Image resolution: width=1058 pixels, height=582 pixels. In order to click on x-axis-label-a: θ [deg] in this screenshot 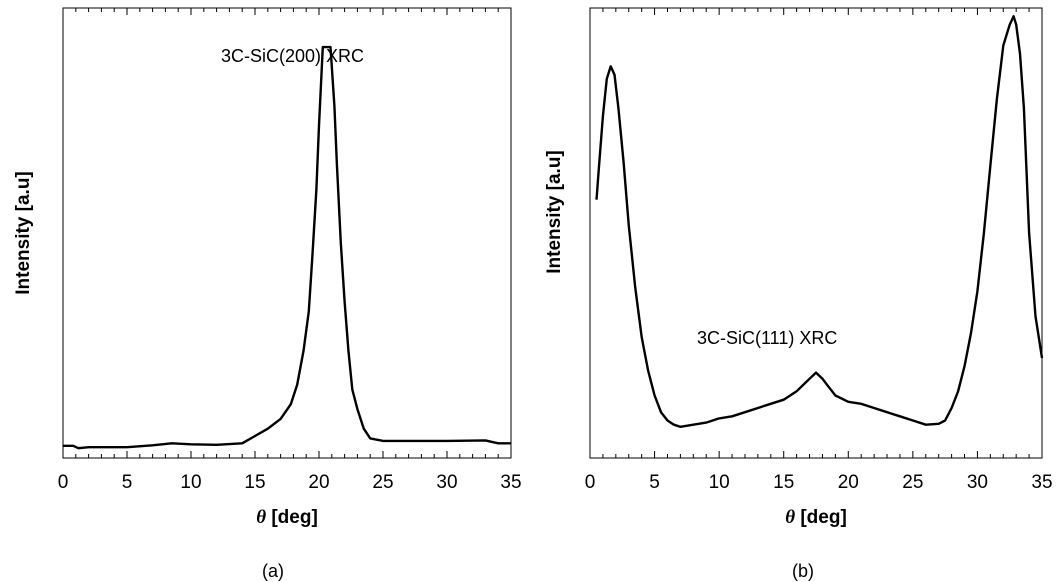, I will do `click(287, 517)`.